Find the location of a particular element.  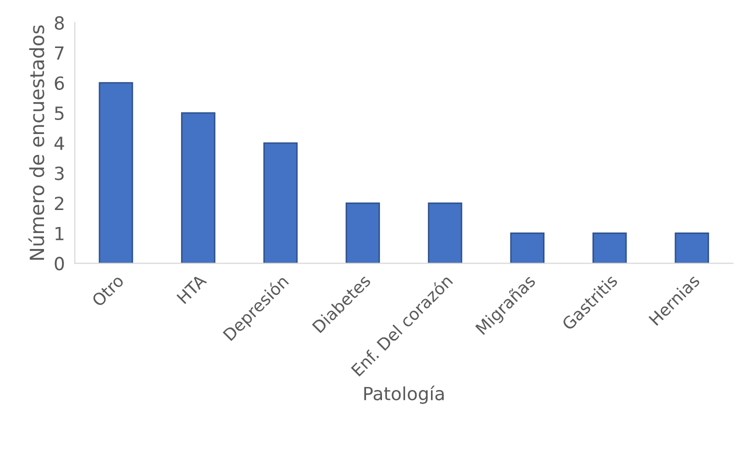

y-tick-label: 8 is located at coordinates (59, 23).